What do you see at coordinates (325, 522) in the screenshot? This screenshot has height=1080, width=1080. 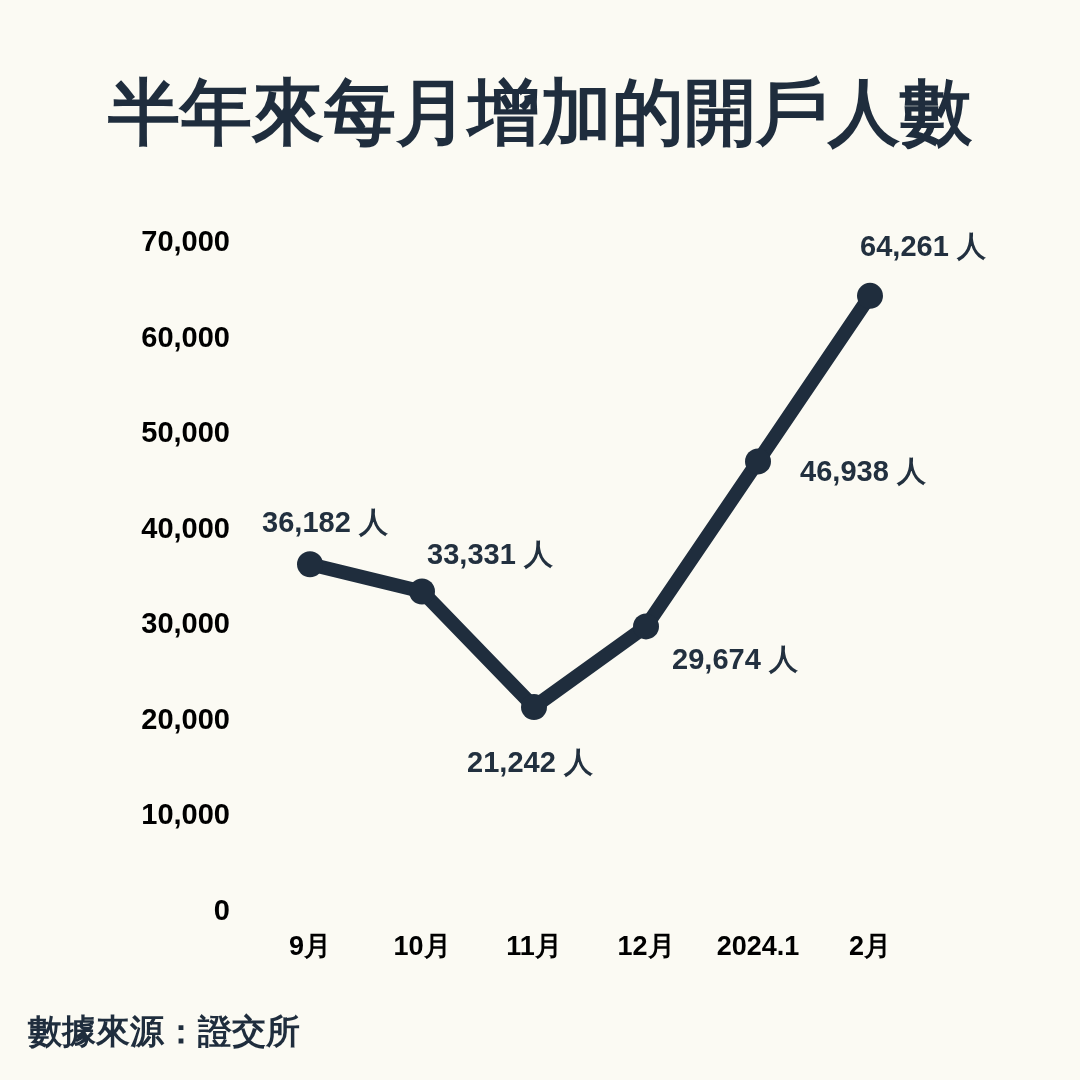 I see `data-label: 36,182 人` at bounding box center [325, 522].